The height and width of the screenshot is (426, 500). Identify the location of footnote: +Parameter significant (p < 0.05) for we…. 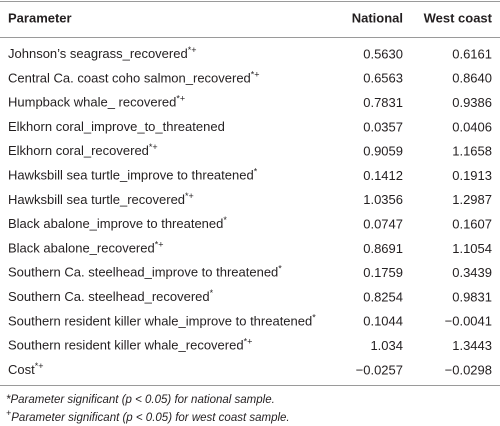
(148, 416).